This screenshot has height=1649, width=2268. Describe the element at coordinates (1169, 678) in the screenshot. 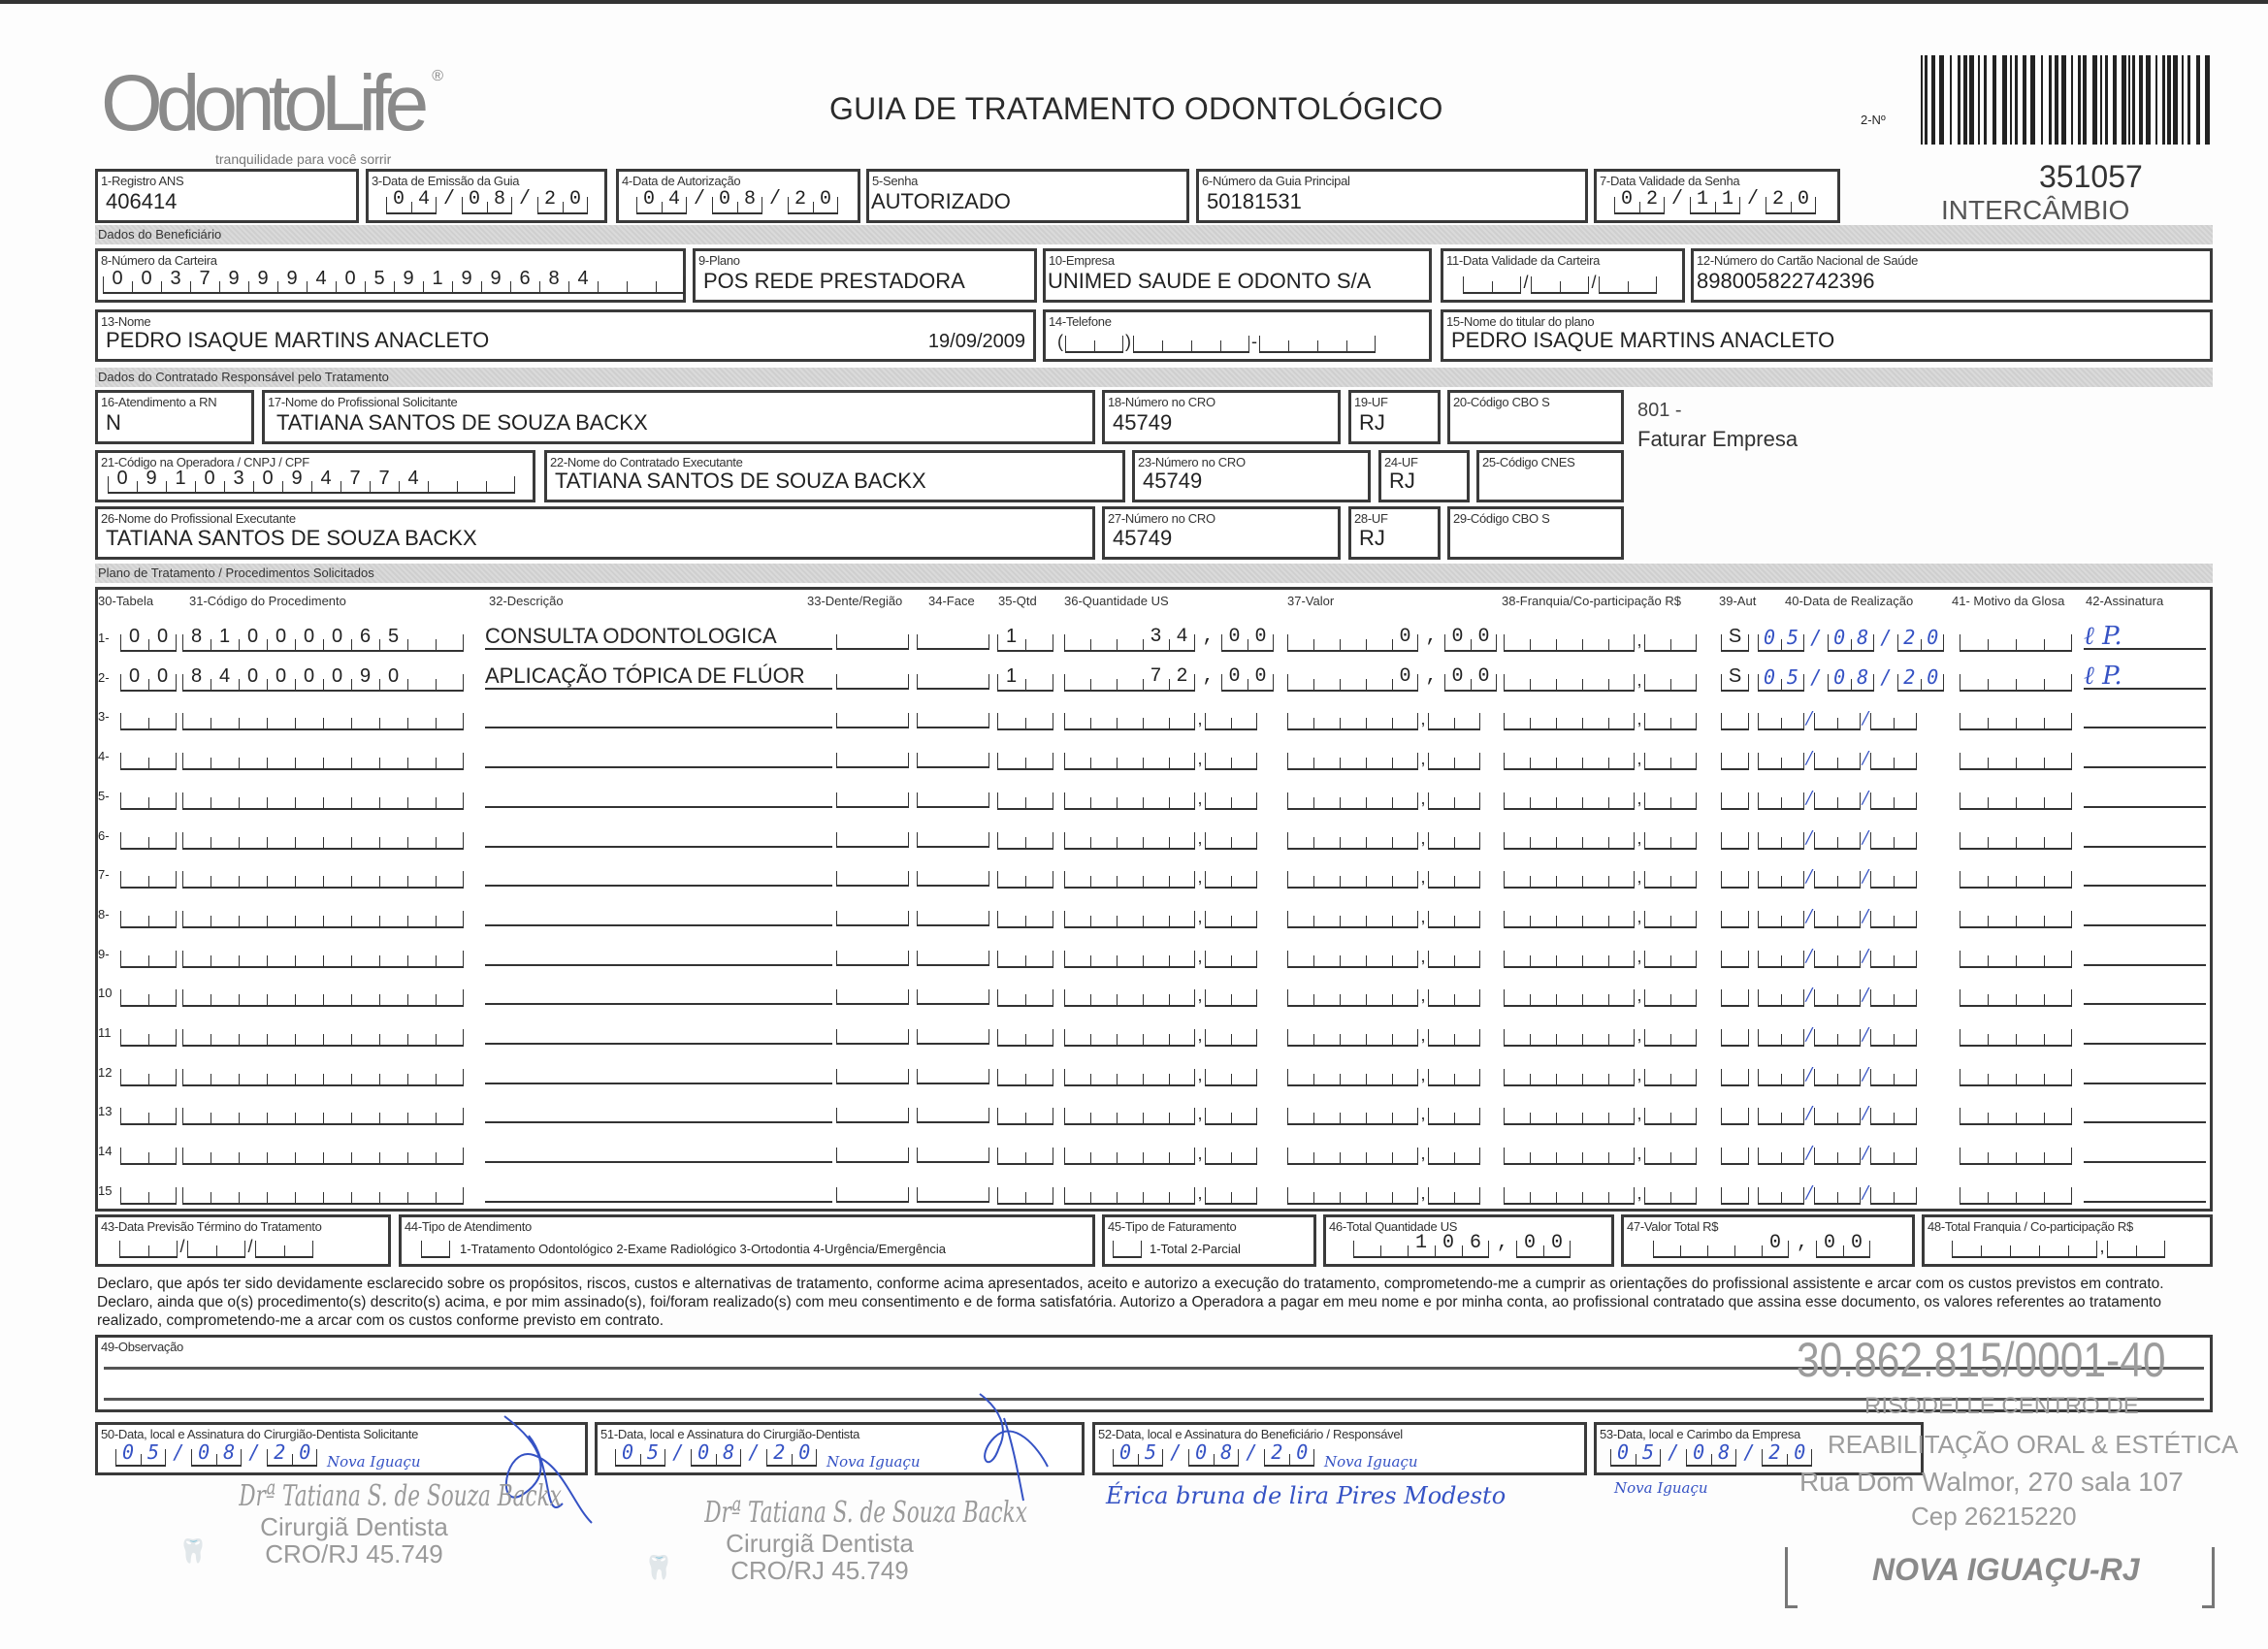

I see `cell-field-us: 72,00` at that location.